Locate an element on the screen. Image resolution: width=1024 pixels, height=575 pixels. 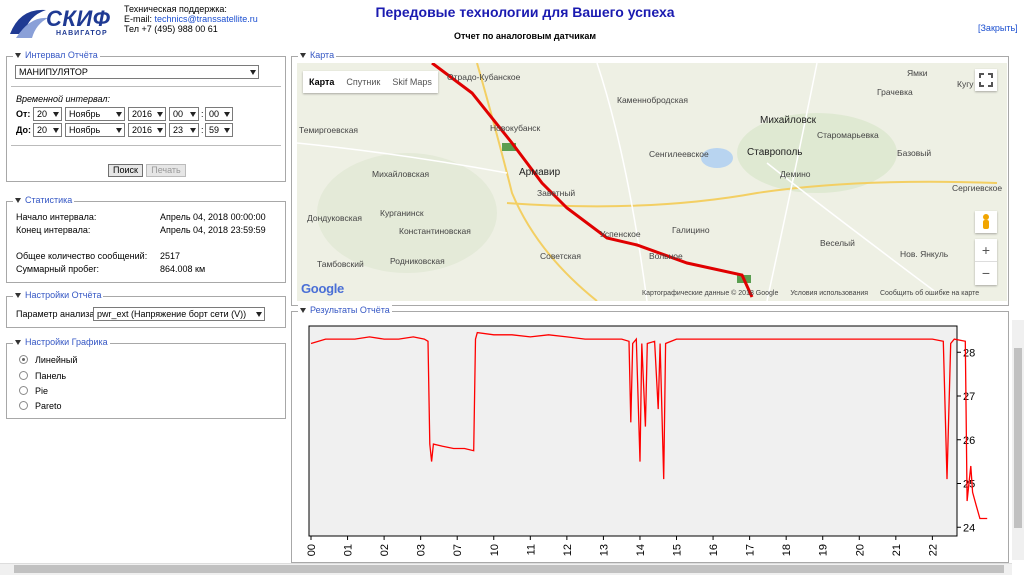
y-tick-label: 26 is located at coordinates (969, 441).